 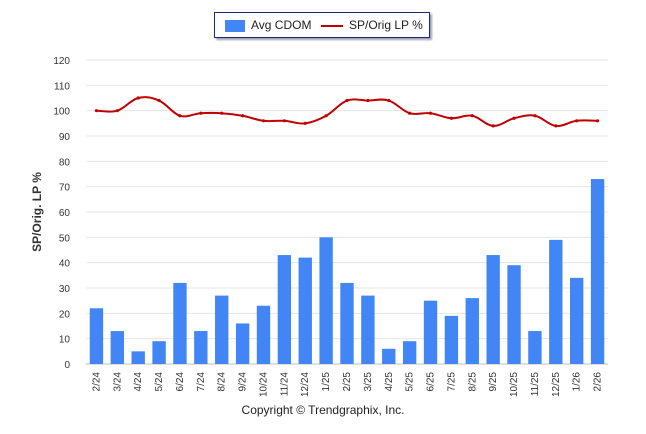 I want to click on legend: Avg CDOM SP/Orig LP %, so click(x=322, y=25).